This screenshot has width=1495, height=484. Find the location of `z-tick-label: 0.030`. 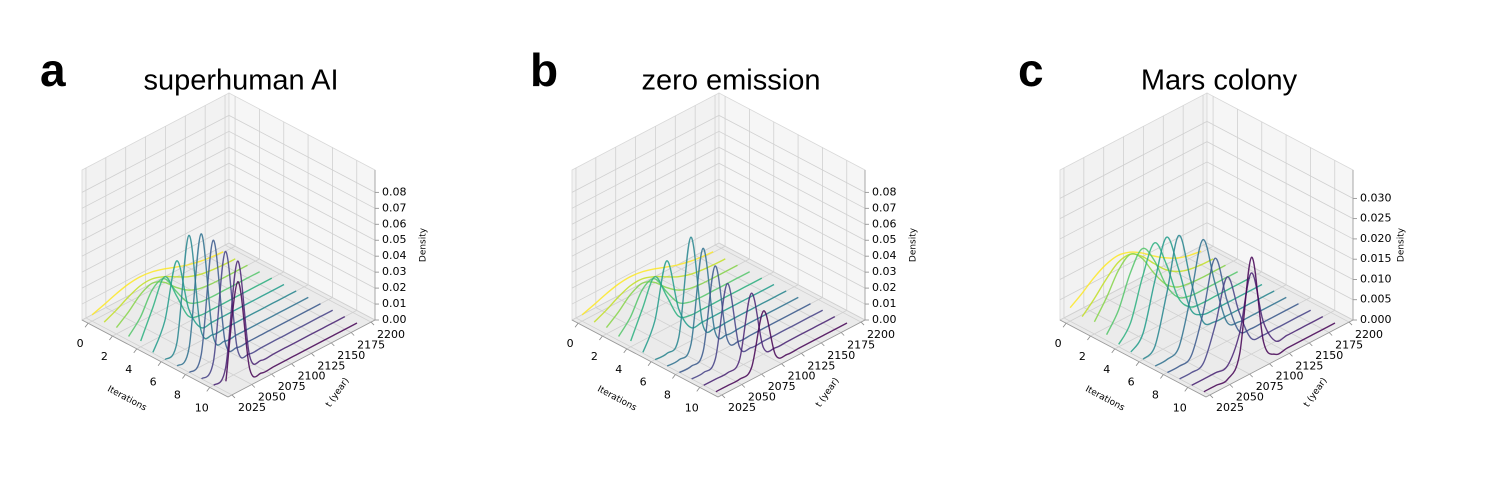

z-tick-label: 0.030 is located at coordinates (1376, 197).